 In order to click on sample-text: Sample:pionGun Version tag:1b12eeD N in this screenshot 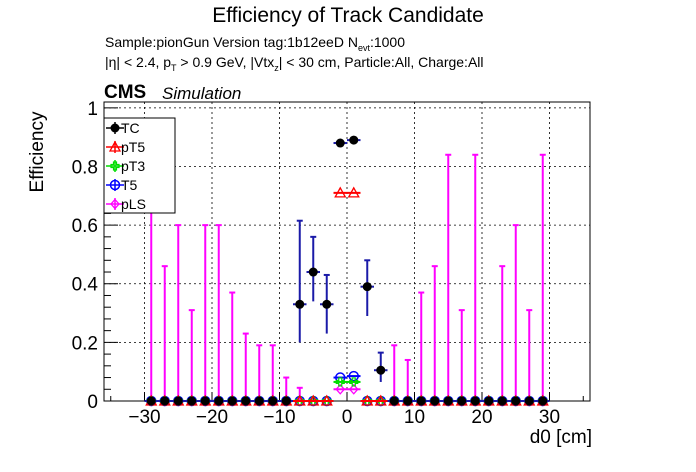, I will do `click(231, 42)`.